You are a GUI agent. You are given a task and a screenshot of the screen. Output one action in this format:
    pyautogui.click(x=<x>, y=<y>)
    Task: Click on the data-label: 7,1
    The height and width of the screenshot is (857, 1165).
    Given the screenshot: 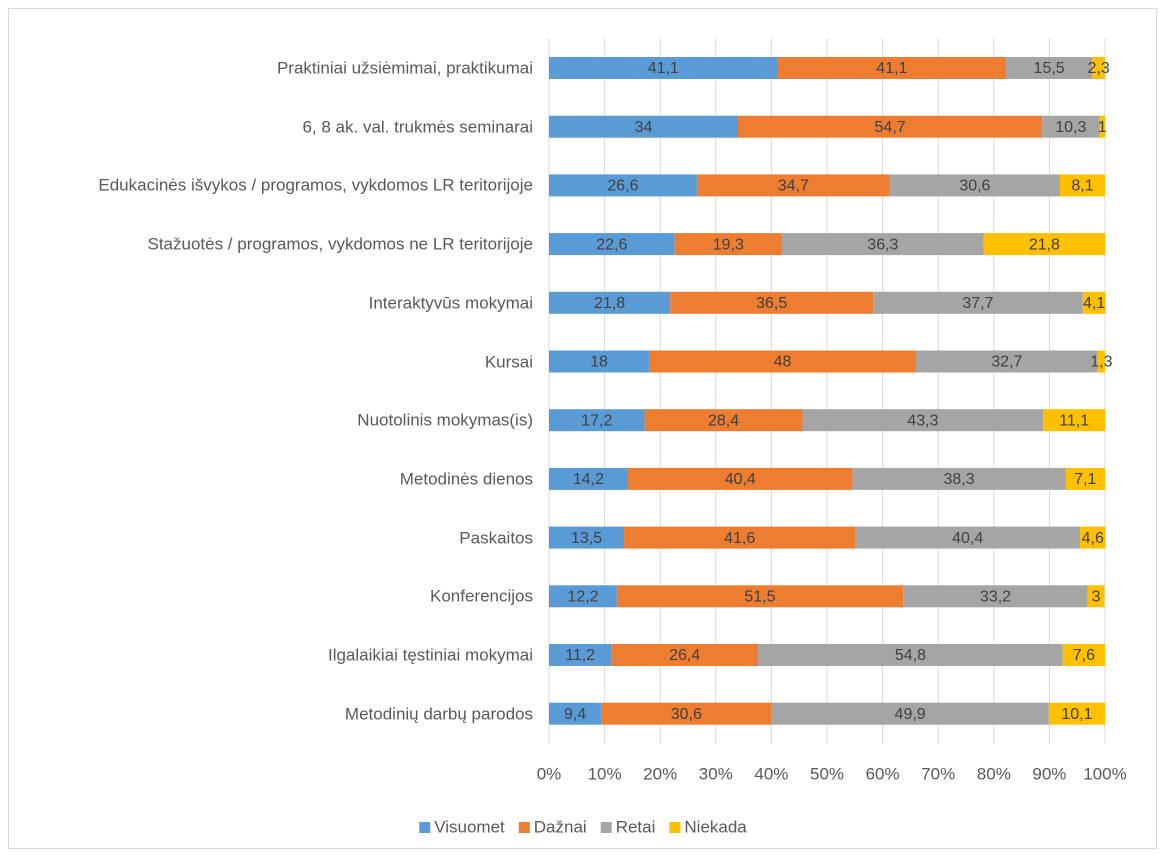 What is the action you would take?
    pyautogui.click(x=1085, y=479)
    